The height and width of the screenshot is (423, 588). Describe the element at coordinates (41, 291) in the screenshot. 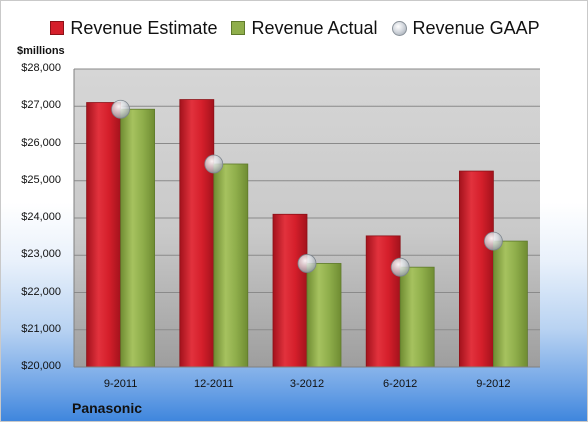

I see `y-tick-label: $22,000` at that location.